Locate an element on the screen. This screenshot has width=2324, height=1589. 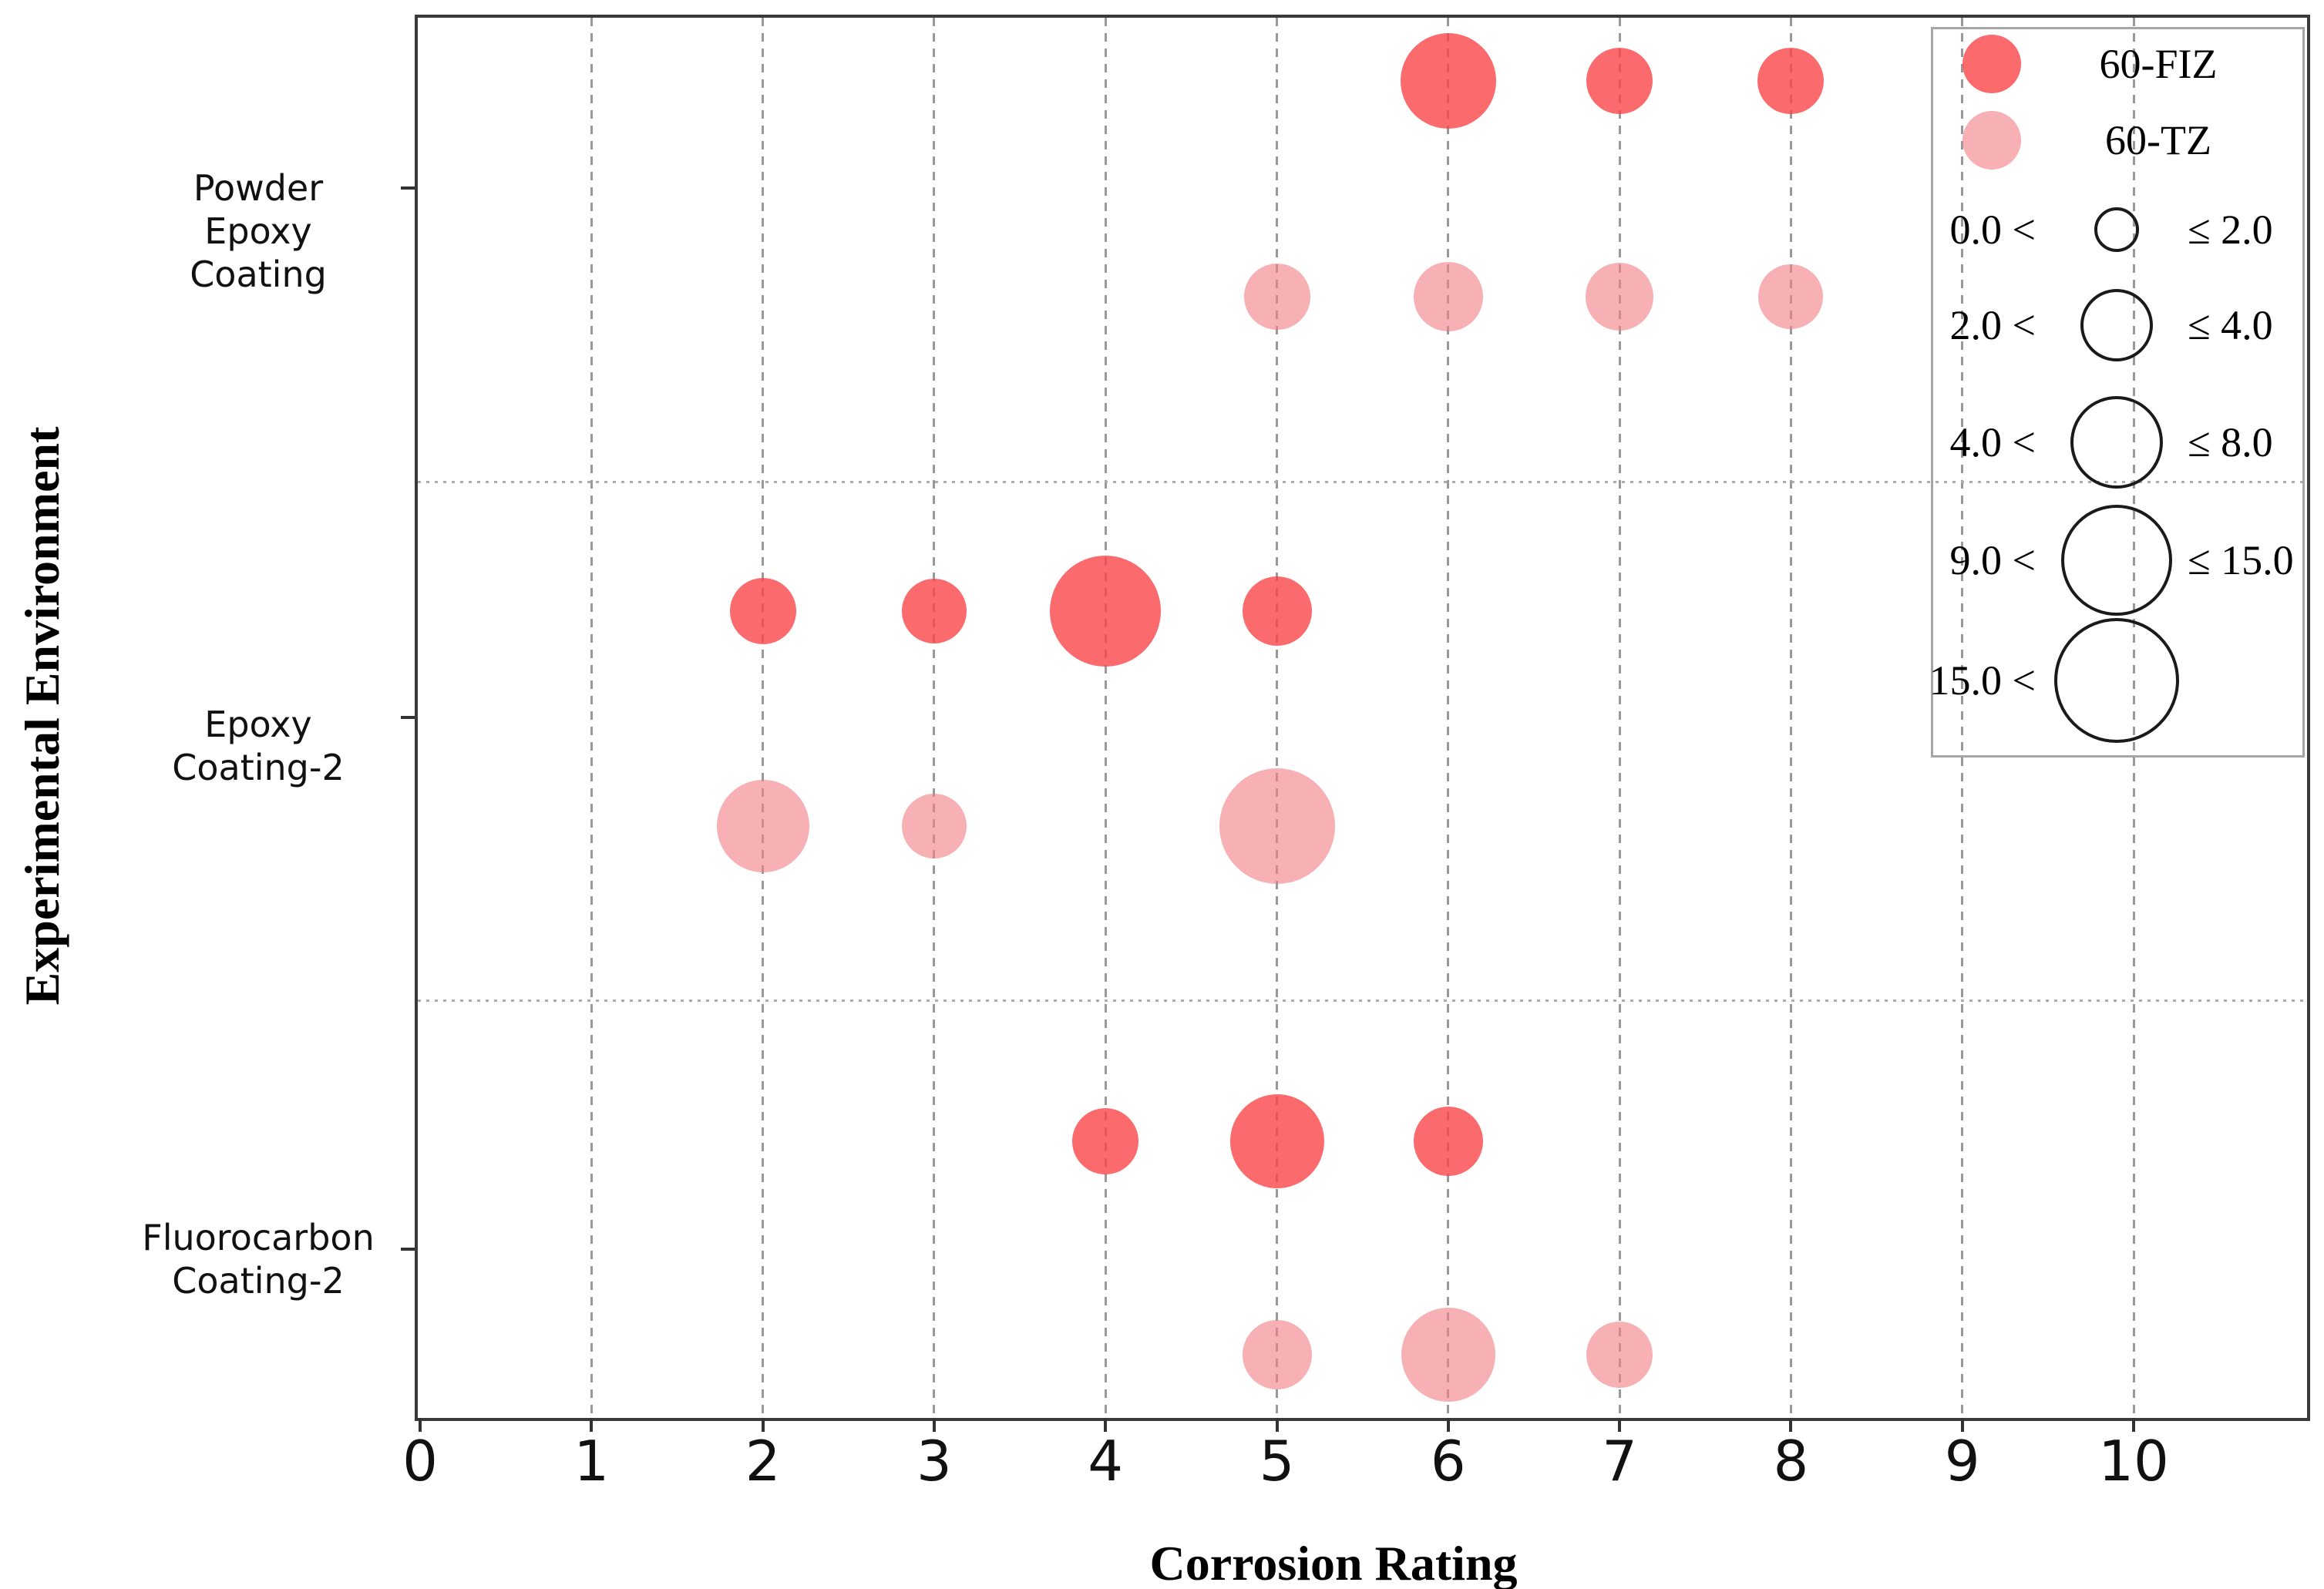
legend-size-right-label-1: ≤ 4.0 is located at coordinates (2230, 325).